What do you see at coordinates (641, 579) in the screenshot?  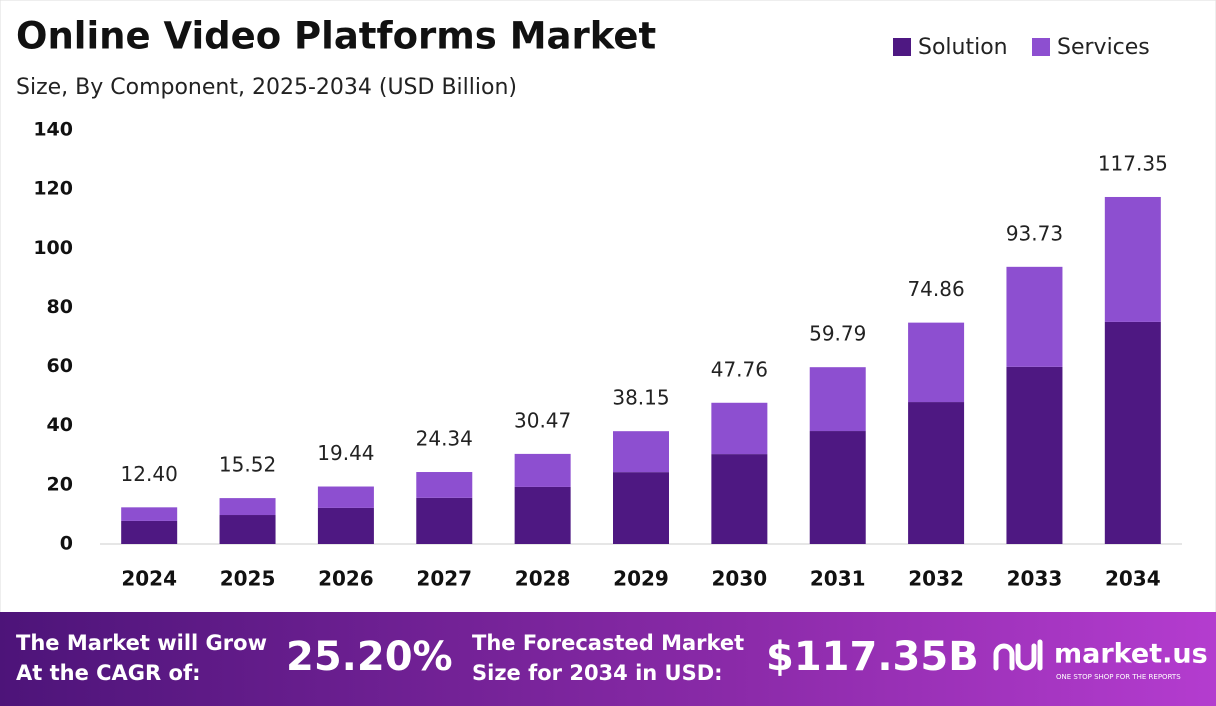 I see `x-tick-label: 2029` at bounding box center [641, 579].